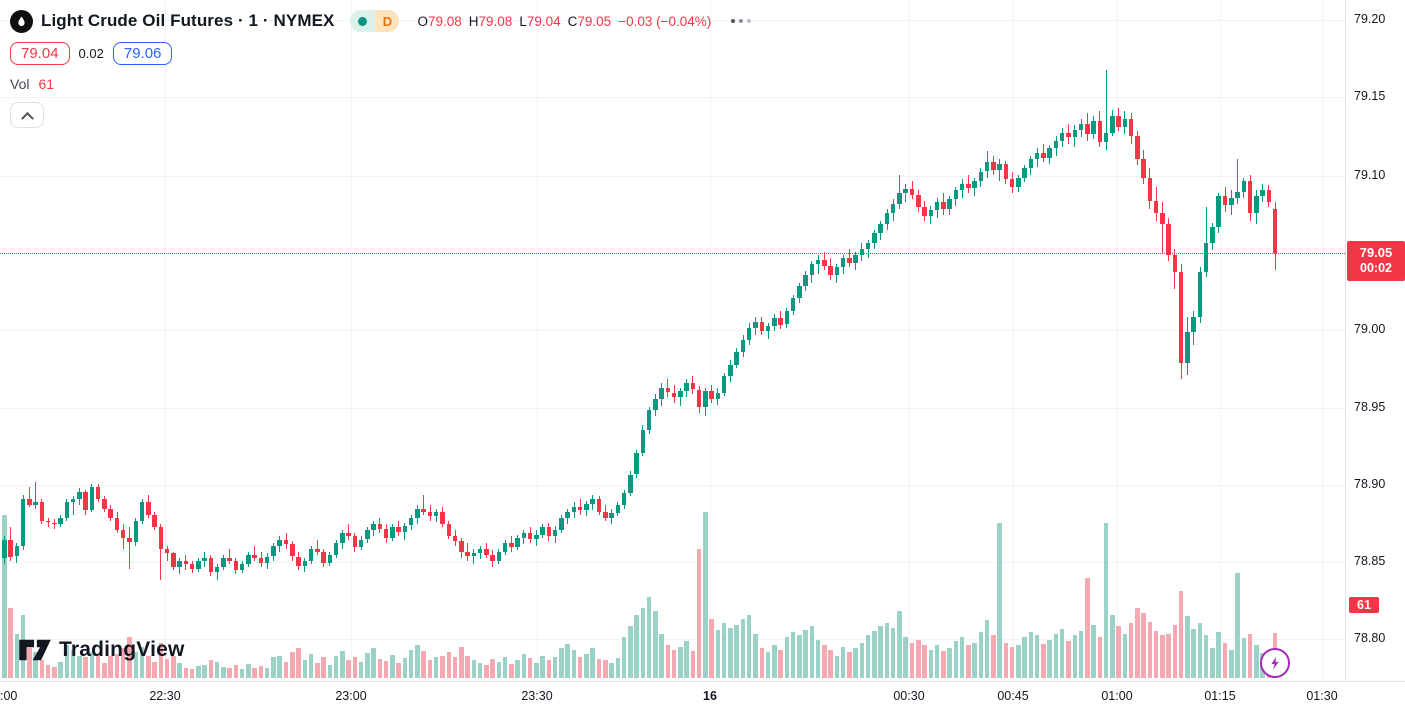  What do you see at coordinates (473, 21) in the screenshot?
I see `high-label: H` at bounding box center [473, 21].